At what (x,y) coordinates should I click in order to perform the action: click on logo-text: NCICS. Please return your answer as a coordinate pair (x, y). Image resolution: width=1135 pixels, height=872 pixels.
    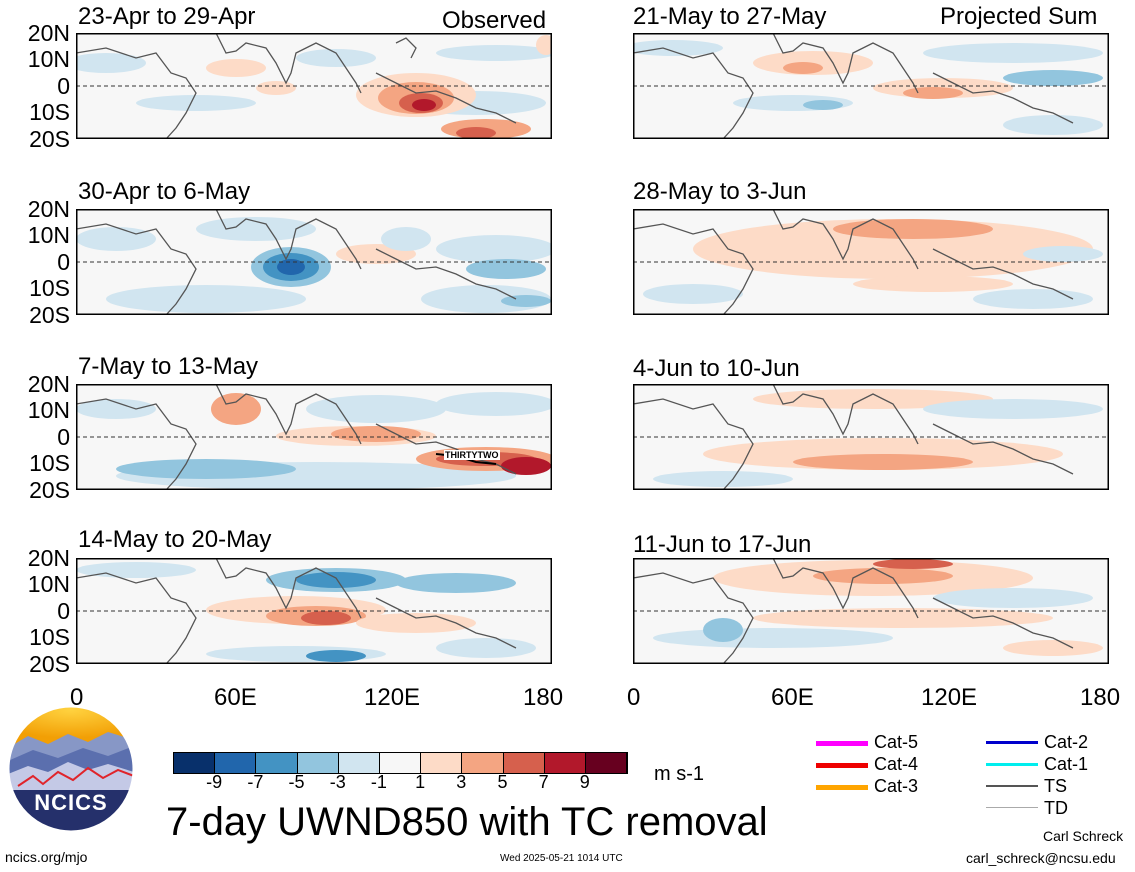
    Looking at the image, I should click on (71, 802).